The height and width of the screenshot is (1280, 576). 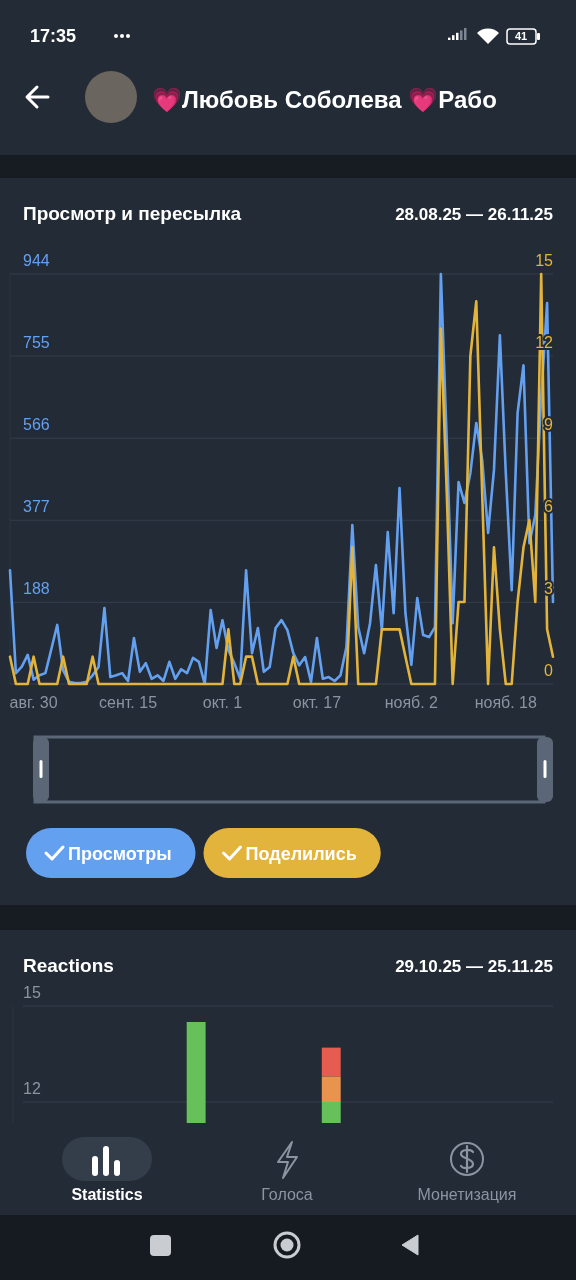 I want to click on chart-title: Reactions, so click(x=68, y=965).